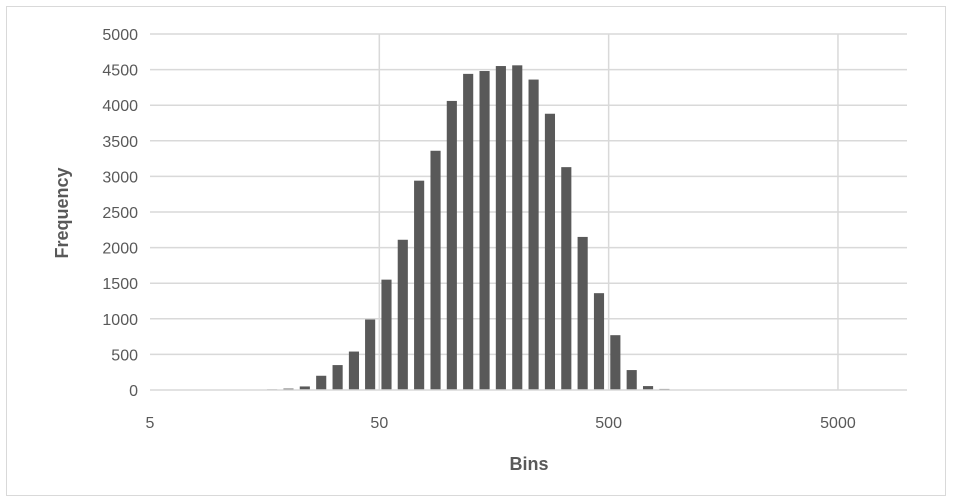  Describe the element at coordinates (379, 423) in the screenshot. I see `x-tick-label: 50` at that location.